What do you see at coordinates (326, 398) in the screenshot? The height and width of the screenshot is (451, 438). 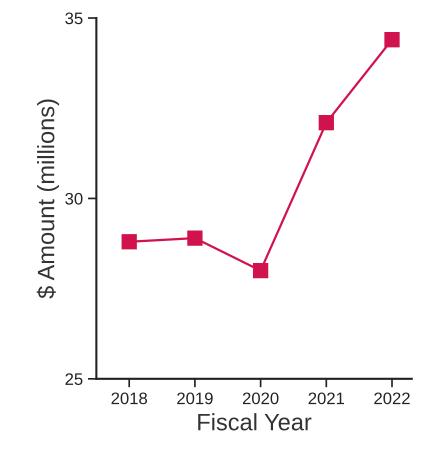 I see `x-tick-label: 2021` at bounding box center [326, 398].